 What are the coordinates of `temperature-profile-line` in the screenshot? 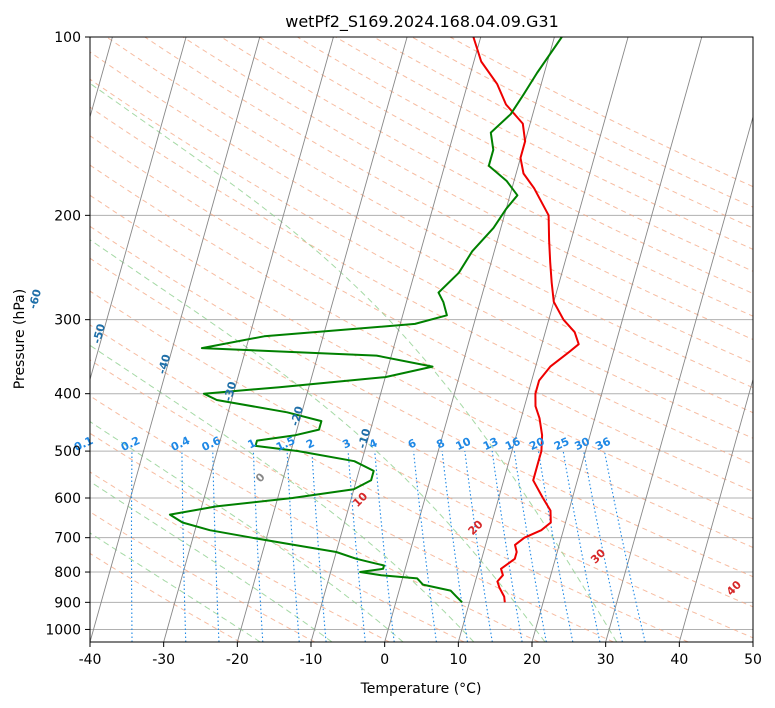 It's located at (526, 320).